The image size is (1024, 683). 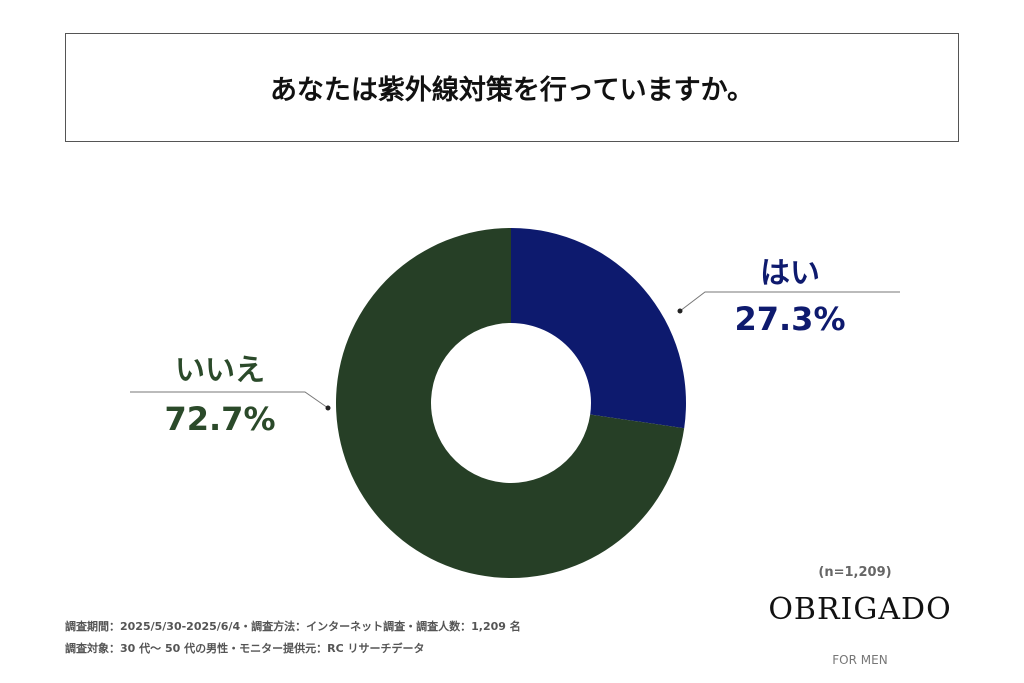 I want to click on brand-logo: OBRIGADO, so click(x=860, y=609).